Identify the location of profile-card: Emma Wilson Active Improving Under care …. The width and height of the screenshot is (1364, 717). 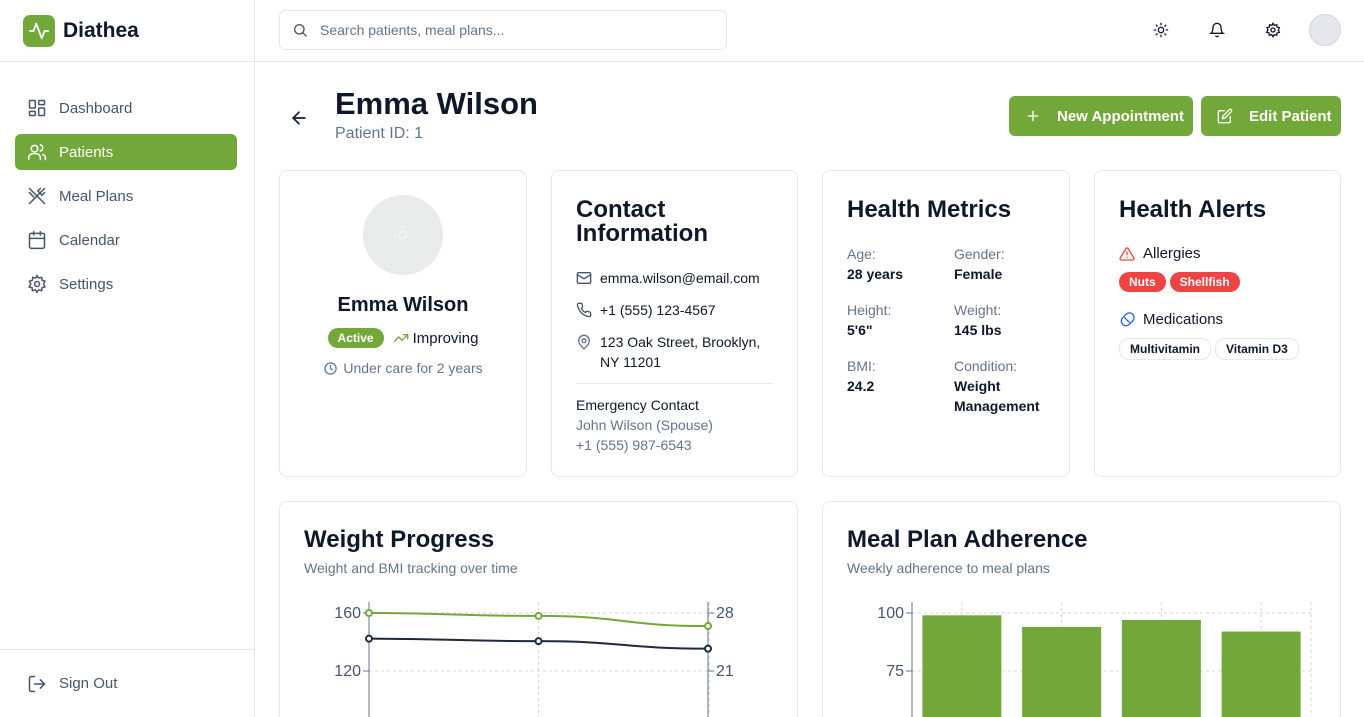
(403, 323).